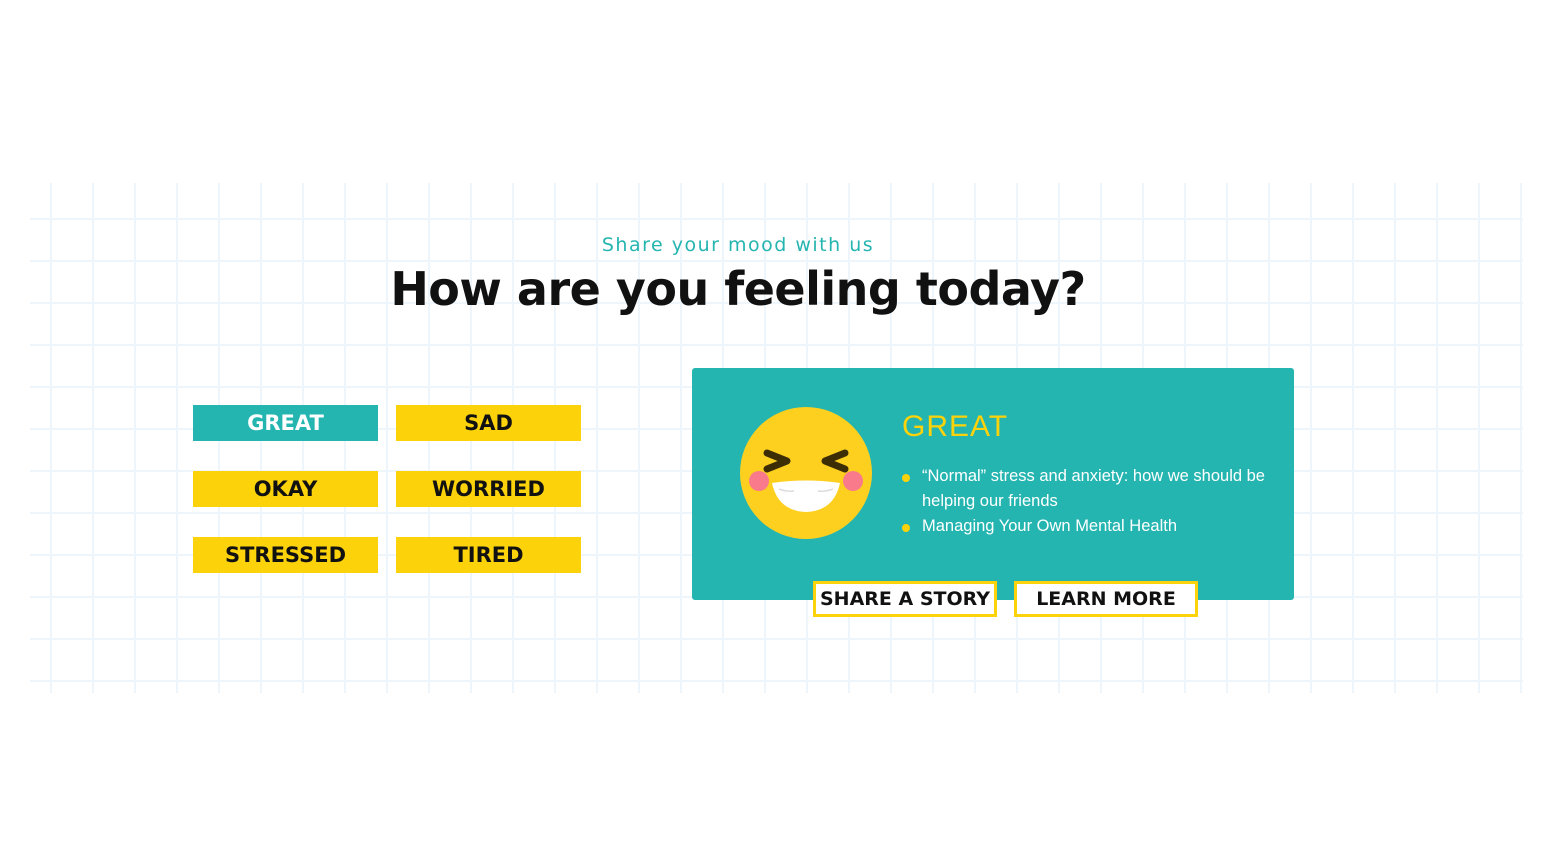 The image size is (1553, 843). I want to click on mood-button-sad: SAD, so click(488, 423).